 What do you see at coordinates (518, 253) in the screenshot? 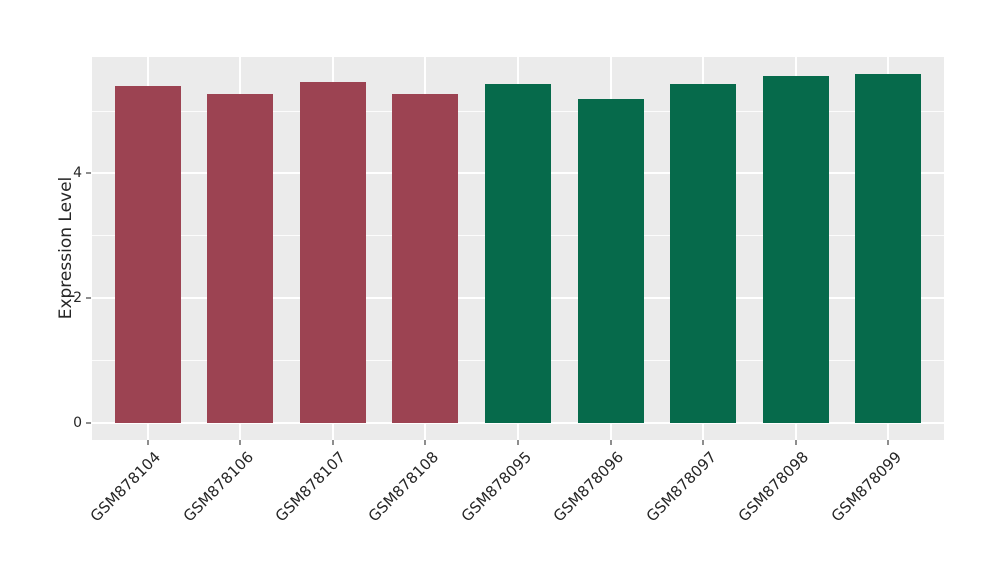
I see `bar-GSM878095` at bounding box center [518, 253].